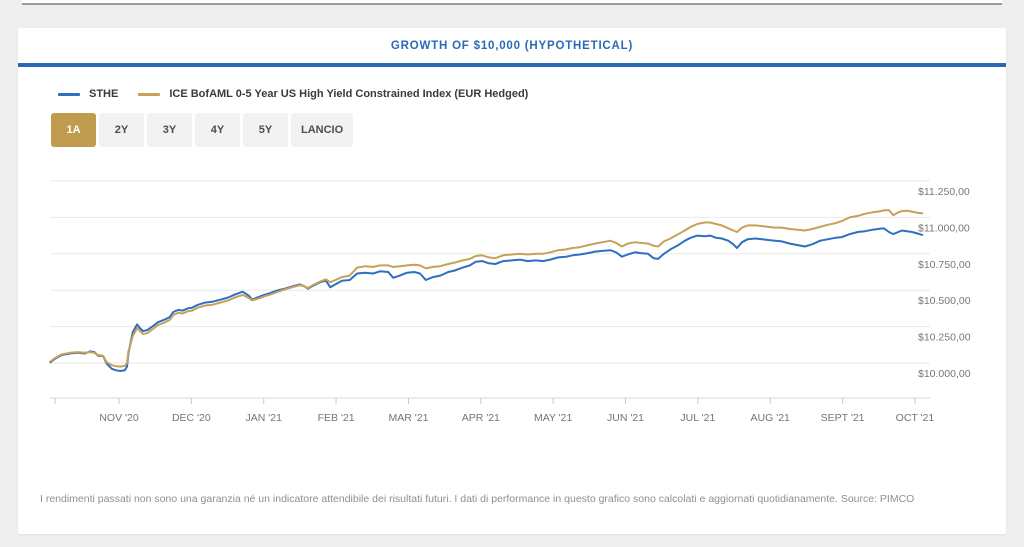 This screenshot has width=1024, height=547. Describe the element at coordinates (104, 94) in the screenshot. I see `legend-label-sthe: STHE` at that location.